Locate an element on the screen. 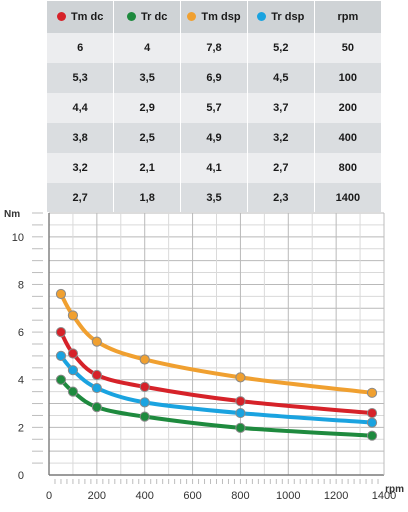  table-header-row: Tm dc Tr dc Tm dsp Tr dsp rpm is located at coordinates (214, 17).